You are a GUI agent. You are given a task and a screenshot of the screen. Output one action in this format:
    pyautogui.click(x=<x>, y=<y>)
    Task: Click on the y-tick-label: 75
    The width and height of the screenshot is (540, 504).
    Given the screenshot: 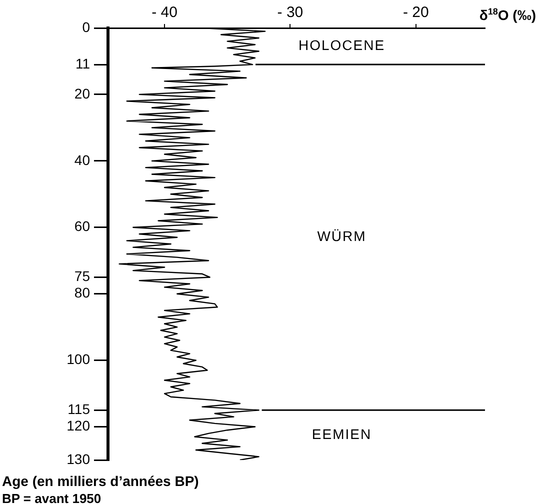 What is the action you would take?
    pyautogui.click(x=82, y=276)
    